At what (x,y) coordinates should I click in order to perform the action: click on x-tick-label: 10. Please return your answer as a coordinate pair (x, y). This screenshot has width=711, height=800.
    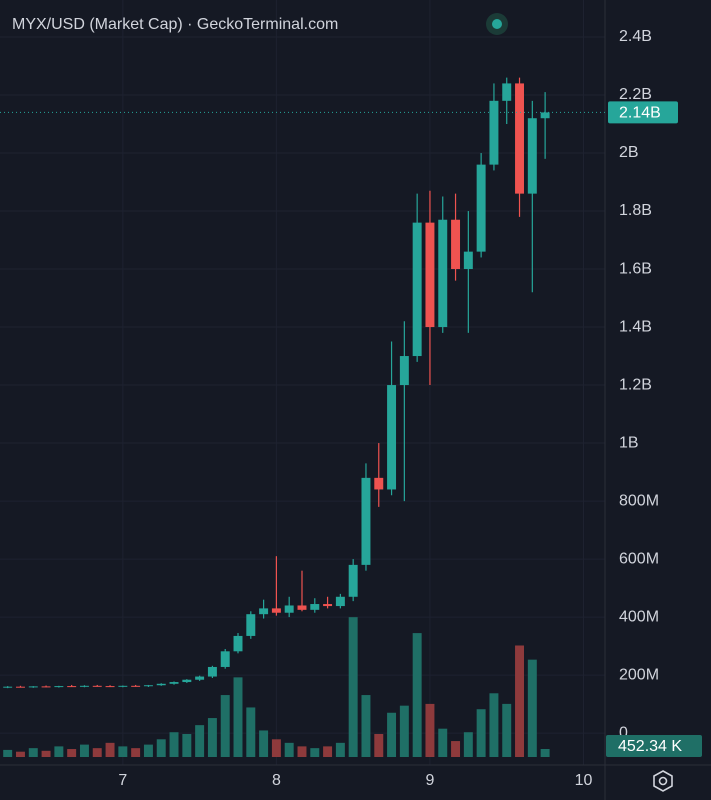
    Looking at the image, I should click on (584, 780).